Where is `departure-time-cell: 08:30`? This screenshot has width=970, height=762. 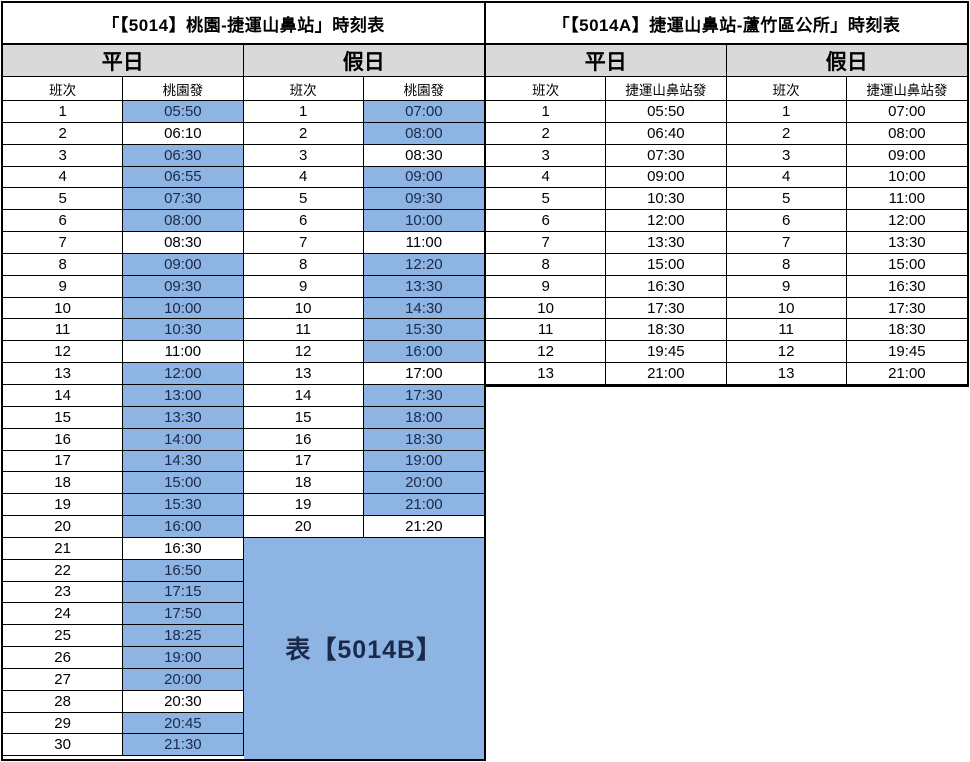 departure-time-cell: 08:30 is located at coordinates (423, 155).